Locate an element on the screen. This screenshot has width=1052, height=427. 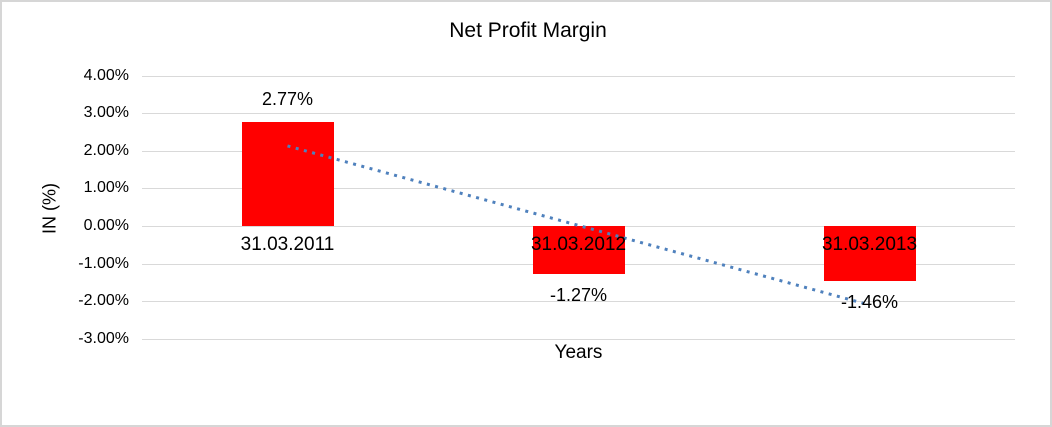
category-label: 31.03.2013 is located at coordinates (869, 244).